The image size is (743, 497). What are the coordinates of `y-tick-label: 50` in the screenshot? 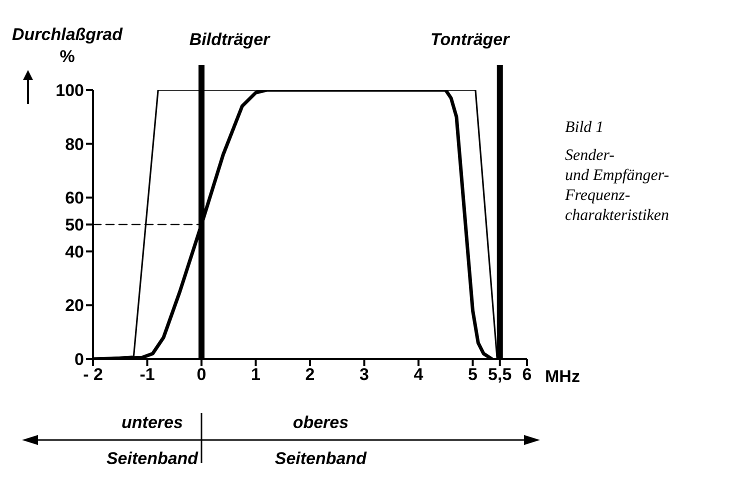 It's located at (74, 225).